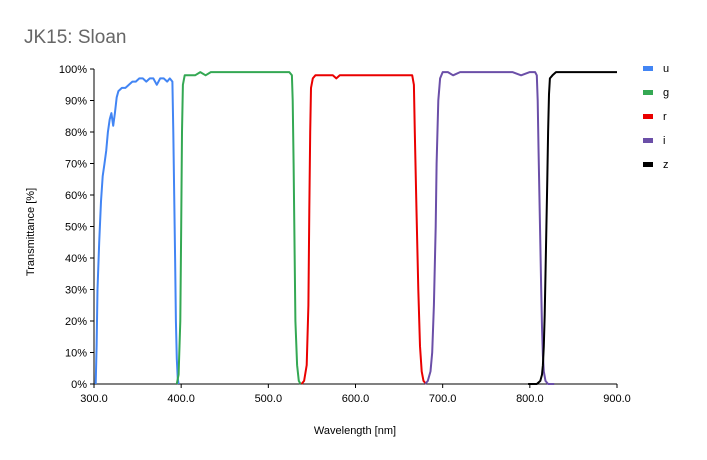 The height and width of the screenshot is (460, 707). I want to click on series-line-g, so click(238, 228).